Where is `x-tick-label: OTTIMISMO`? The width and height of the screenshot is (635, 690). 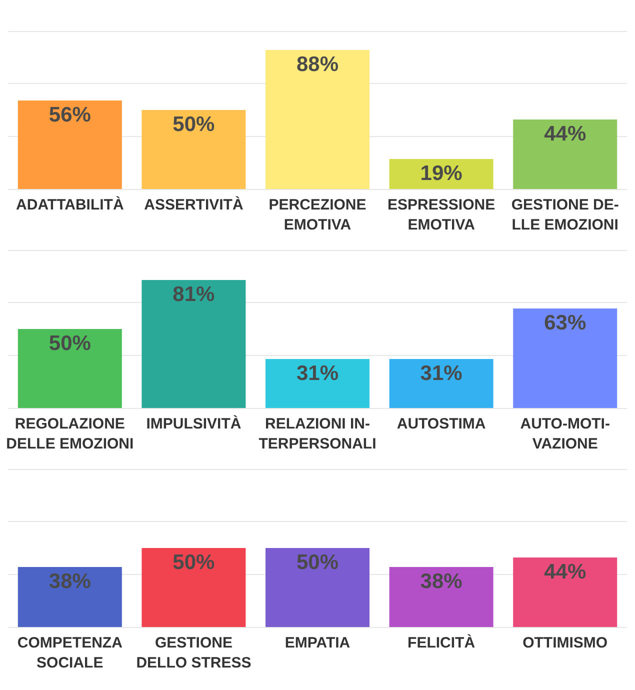 x-tick-label: OTTIMISMO is located at coordinates (565, 643).